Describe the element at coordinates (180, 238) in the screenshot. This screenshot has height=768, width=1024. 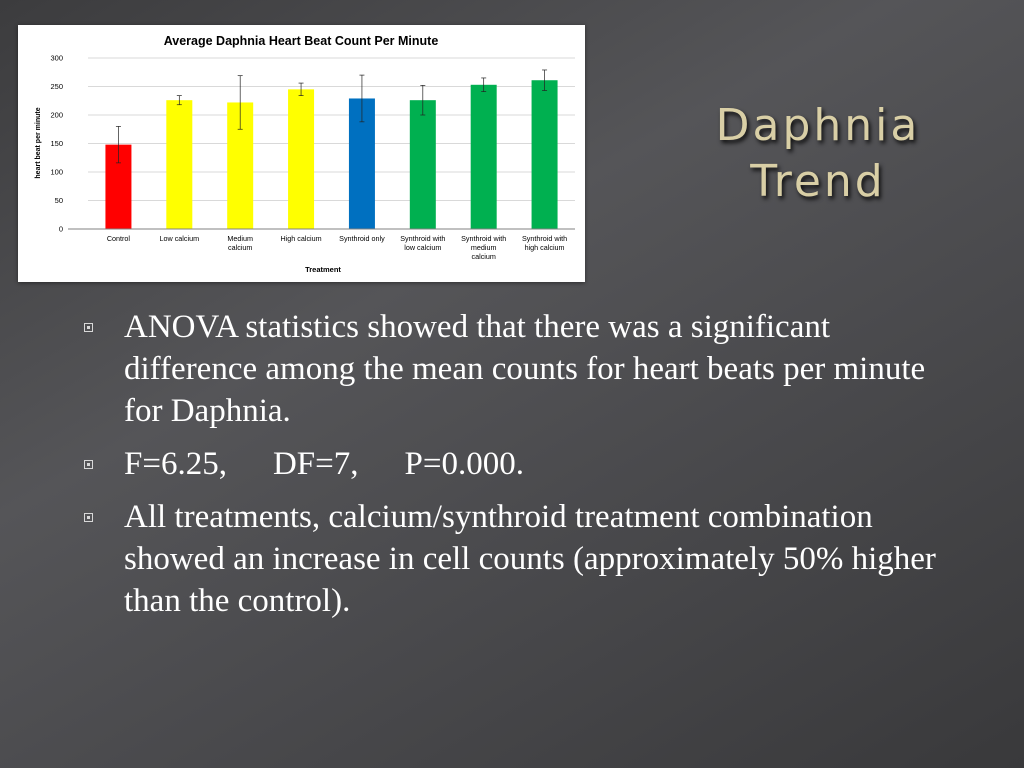
I see `x-tick-label: Low calcium` at that location.